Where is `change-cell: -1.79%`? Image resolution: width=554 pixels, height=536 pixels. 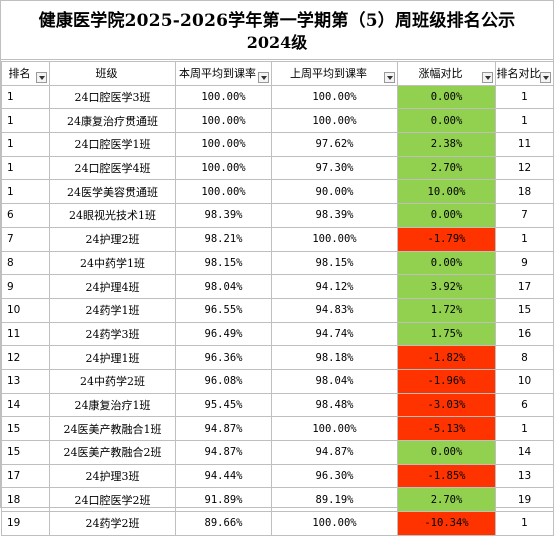
change-cell: -1.79% is located at coordinates (446, 239).